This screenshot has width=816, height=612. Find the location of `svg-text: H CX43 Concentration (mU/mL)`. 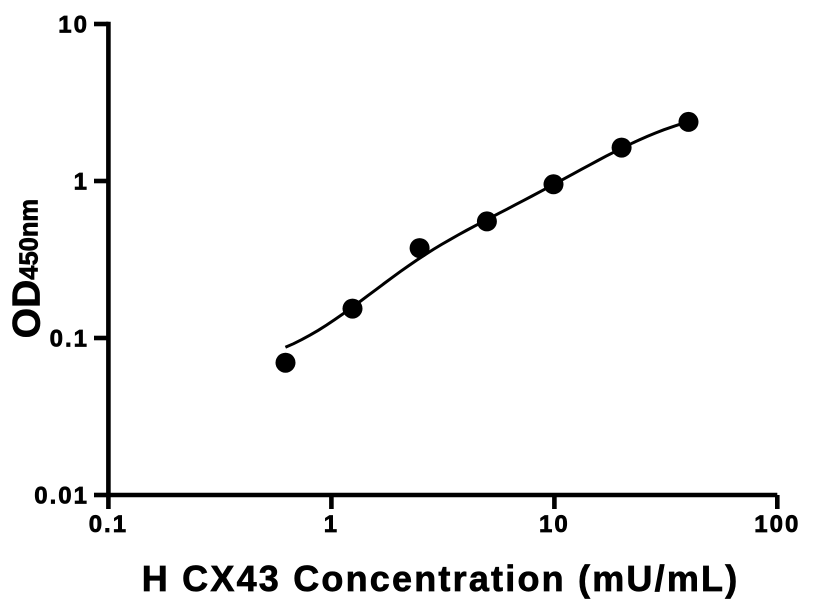

svg-text: H CX43 Concentration (mU/mL) is located at coordinates (441, 578).